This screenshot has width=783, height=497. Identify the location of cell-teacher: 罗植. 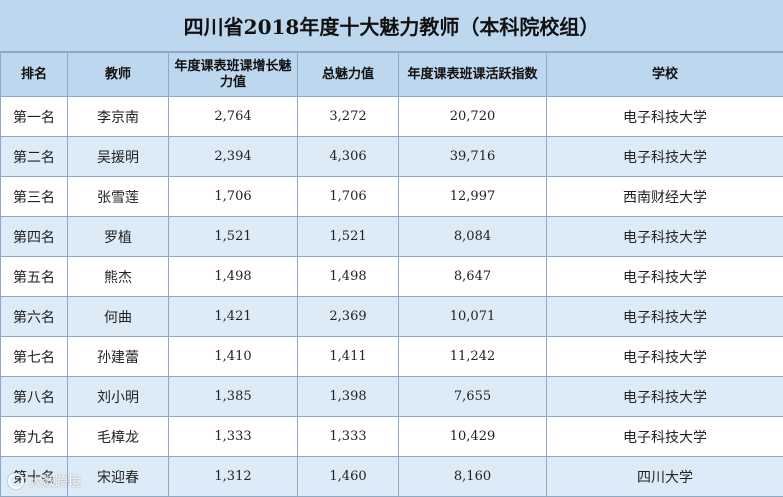
(118, 237).